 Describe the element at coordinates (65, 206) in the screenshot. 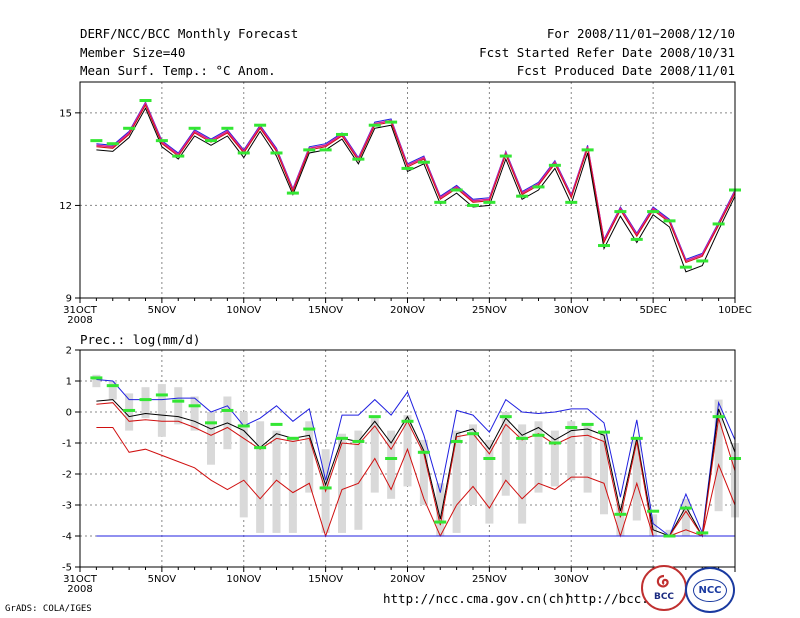

I see `y-tick-label: 12` at that location.